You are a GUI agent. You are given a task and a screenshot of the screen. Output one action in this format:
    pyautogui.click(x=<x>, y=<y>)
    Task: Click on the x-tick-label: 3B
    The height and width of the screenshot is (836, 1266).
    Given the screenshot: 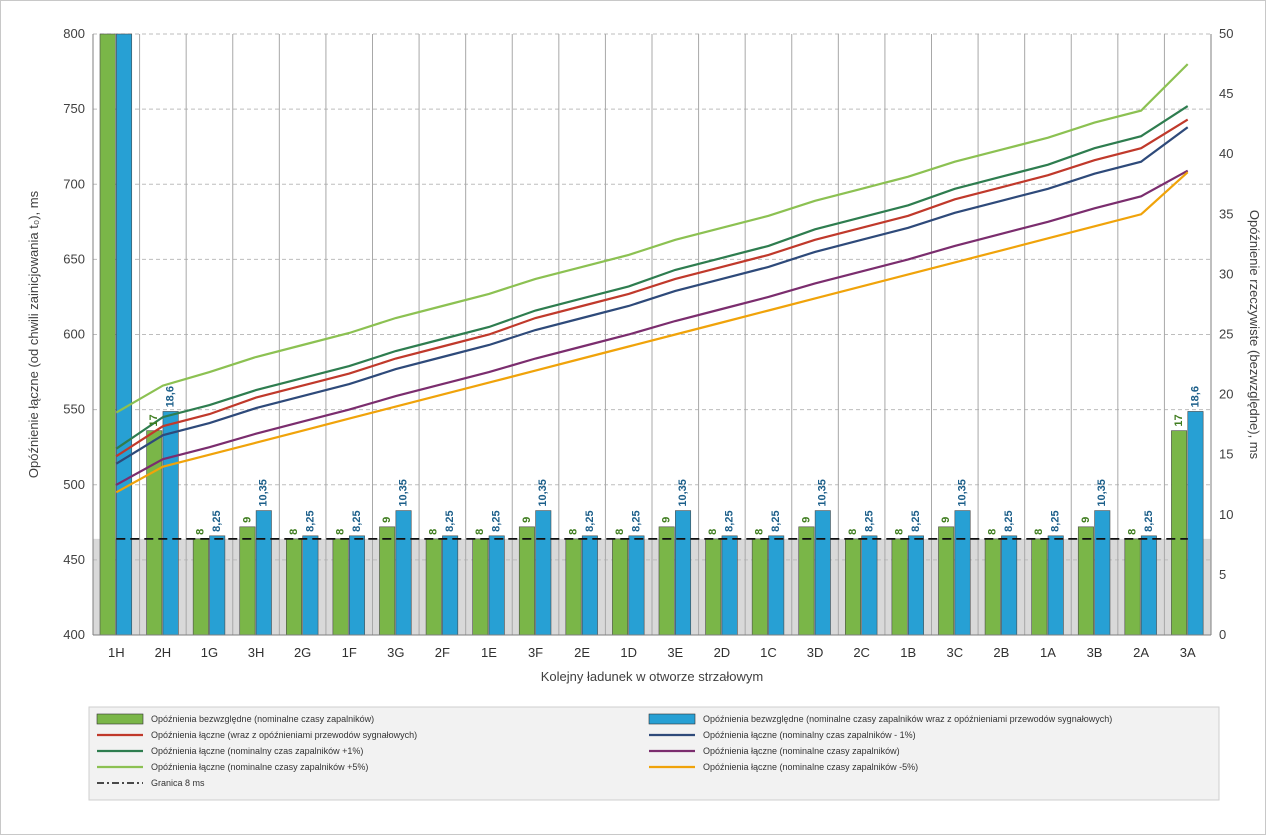 What is the action you would take?
    pyautogui.click(x=1095, y=652)
    